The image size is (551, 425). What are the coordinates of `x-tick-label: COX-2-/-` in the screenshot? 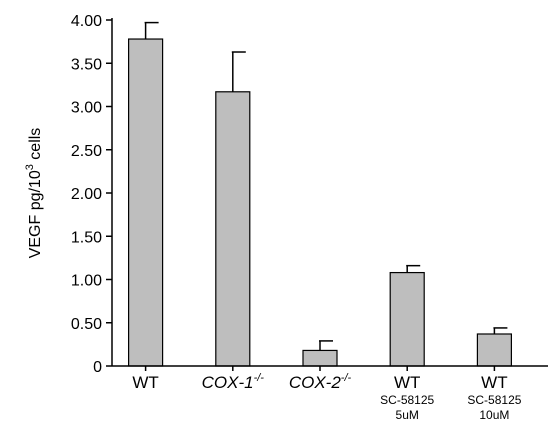 It's located at (320, 382).